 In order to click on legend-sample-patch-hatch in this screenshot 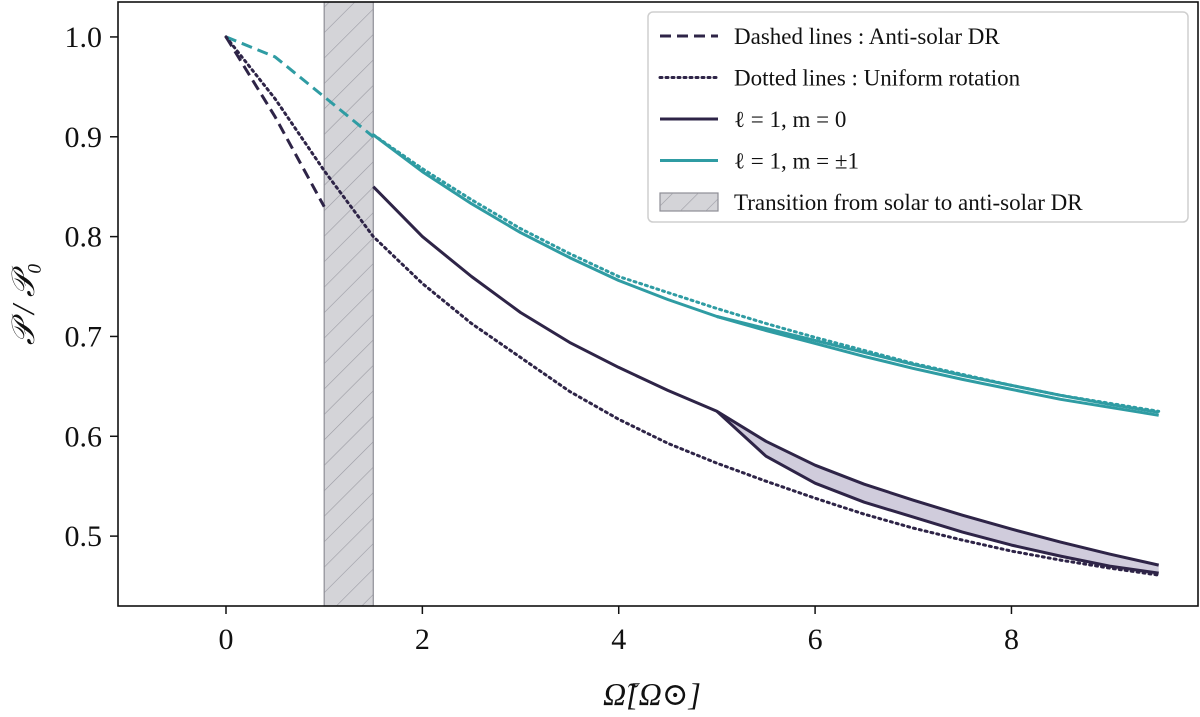, I will do `click(689, 202)`.